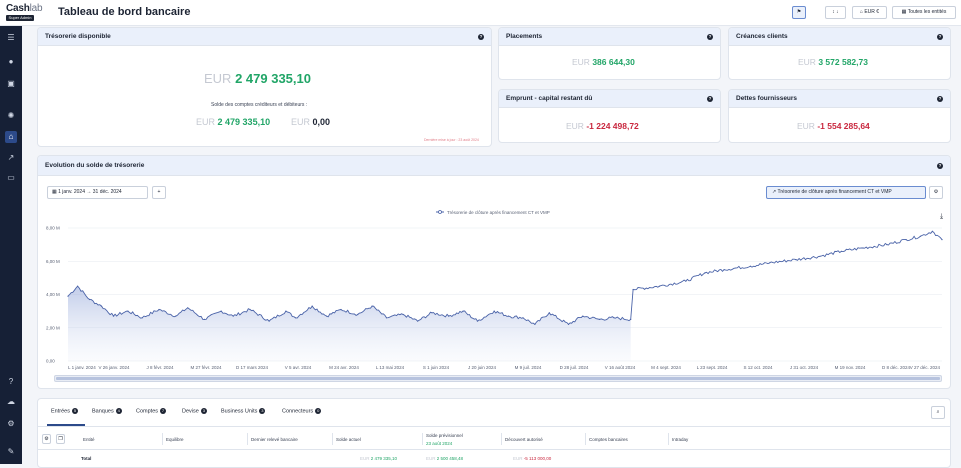  I want to click on scrollbar-thumb, so click(498, 378).